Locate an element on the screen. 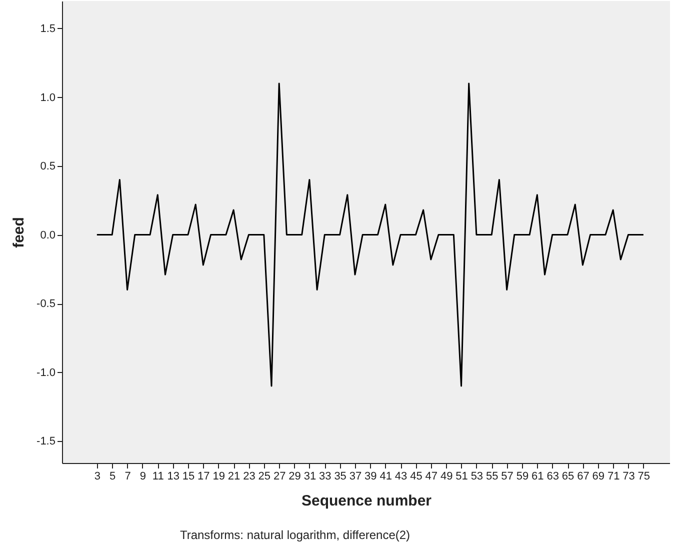  y-tick-label: -0.5 is located at coordinates (46, 304).